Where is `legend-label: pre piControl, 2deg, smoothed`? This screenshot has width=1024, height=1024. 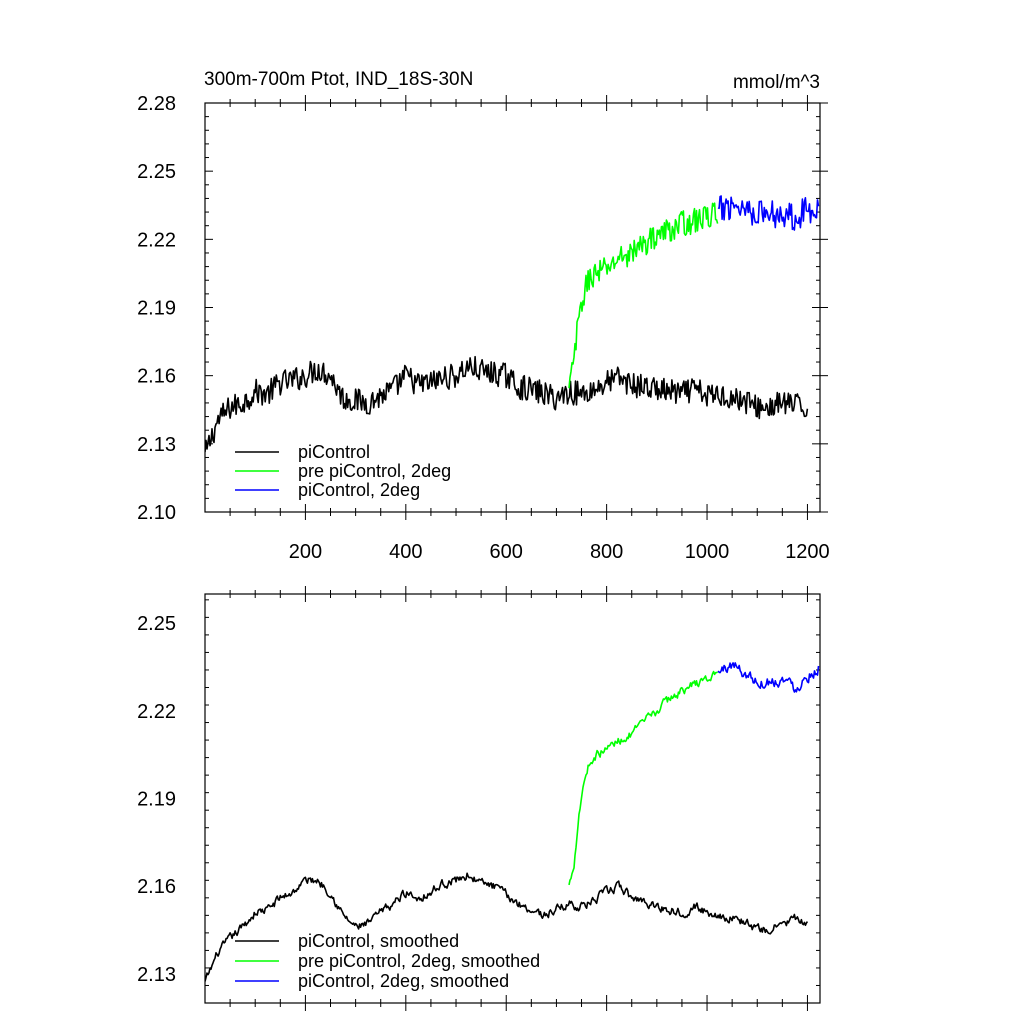
legend-label: pre piControl, 2deg, smoothed is located at coordinates (419, 961).